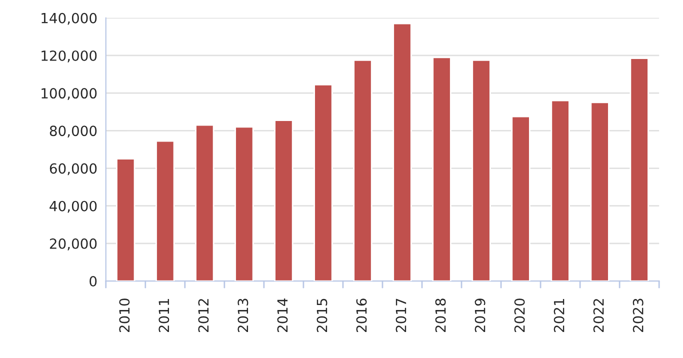 The image size is (683, 358). I want to click on x-tick-label: 2010, so click(124, 315).